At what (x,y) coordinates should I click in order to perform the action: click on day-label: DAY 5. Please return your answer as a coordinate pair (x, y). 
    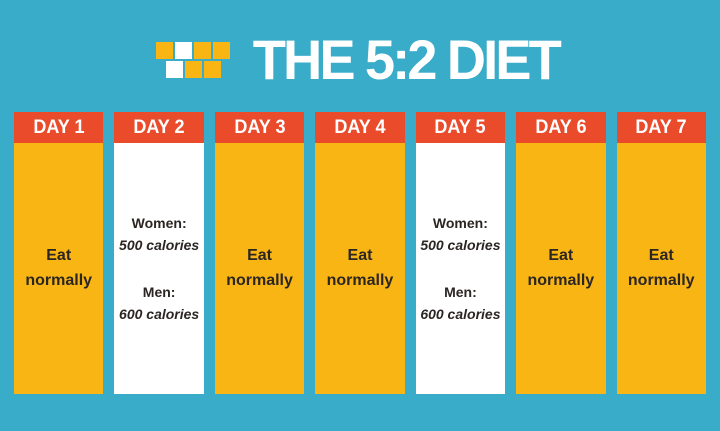
    Looking at the image, I should click on (460, 127).